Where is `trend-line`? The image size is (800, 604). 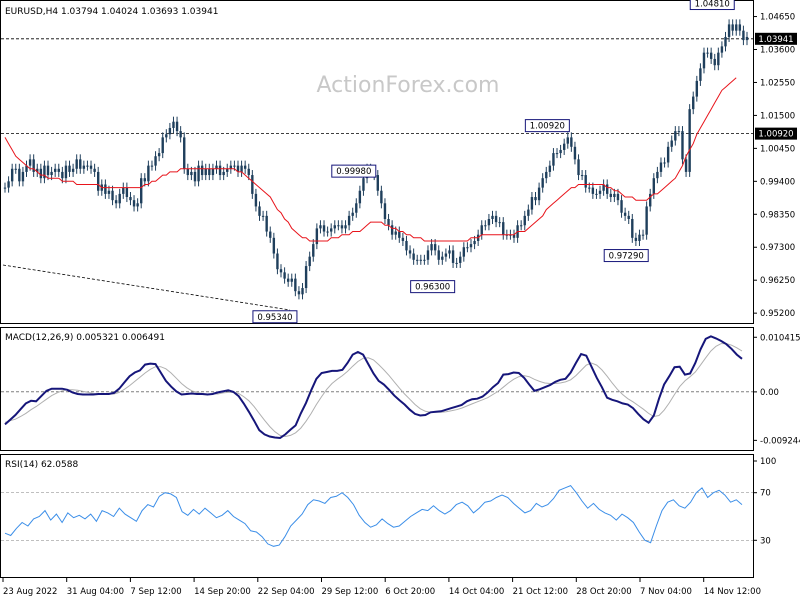
trend-line is located at coordinates (146, 287).